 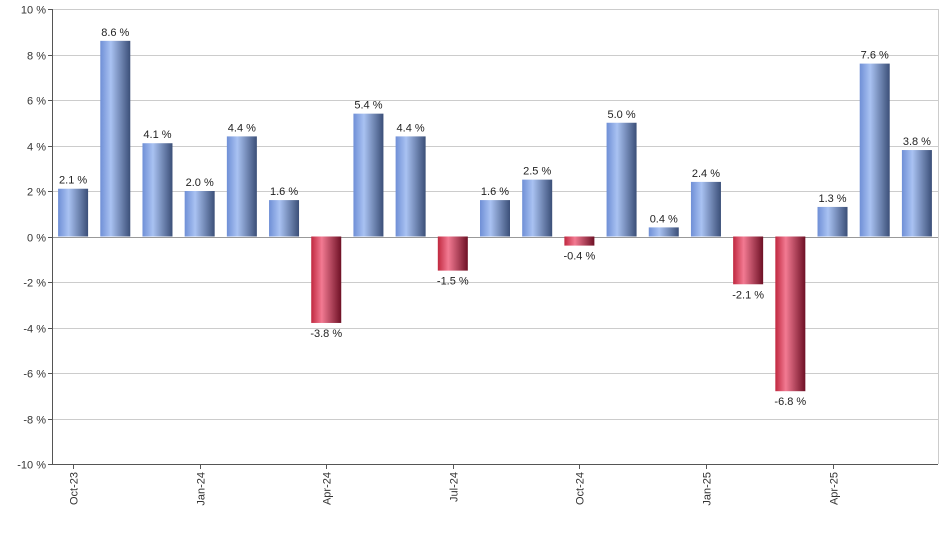 What do you see at coordinates (453, 282) in the screenshot?
I see `data-label: -1.5 %` at bounding box center [453, 282].